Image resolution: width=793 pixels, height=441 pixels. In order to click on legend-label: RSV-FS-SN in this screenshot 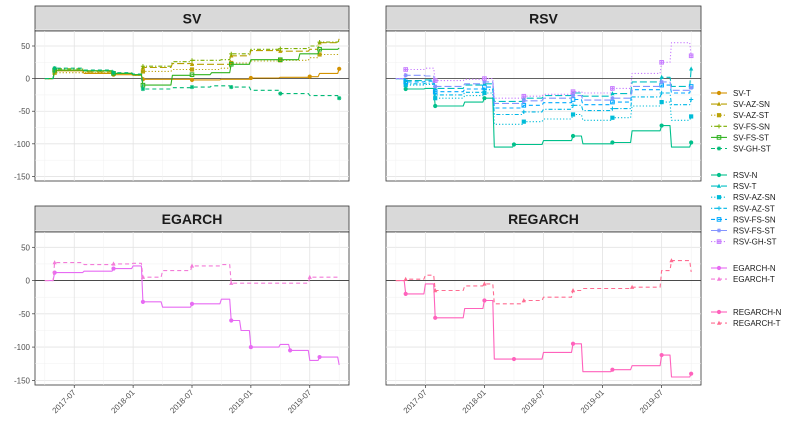, I will do `click(754, 219)`.